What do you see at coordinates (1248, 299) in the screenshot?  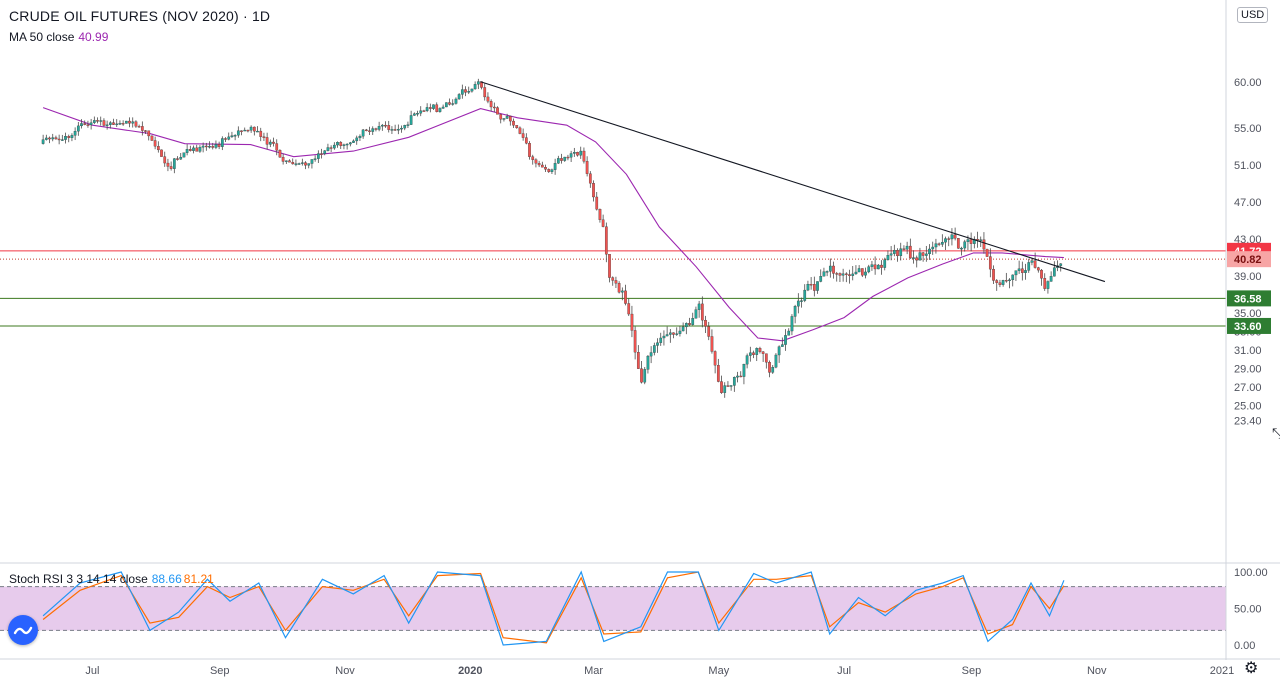 I see `price-tag-label: 36.58` at bounding box center [1248, 299].